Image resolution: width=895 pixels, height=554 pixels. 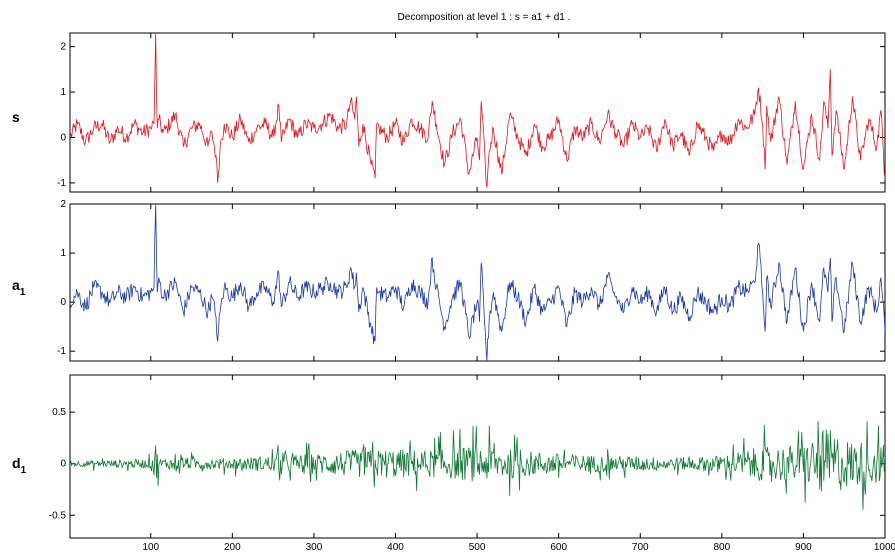 I want to click on series-line, so click(x=477, y=465).